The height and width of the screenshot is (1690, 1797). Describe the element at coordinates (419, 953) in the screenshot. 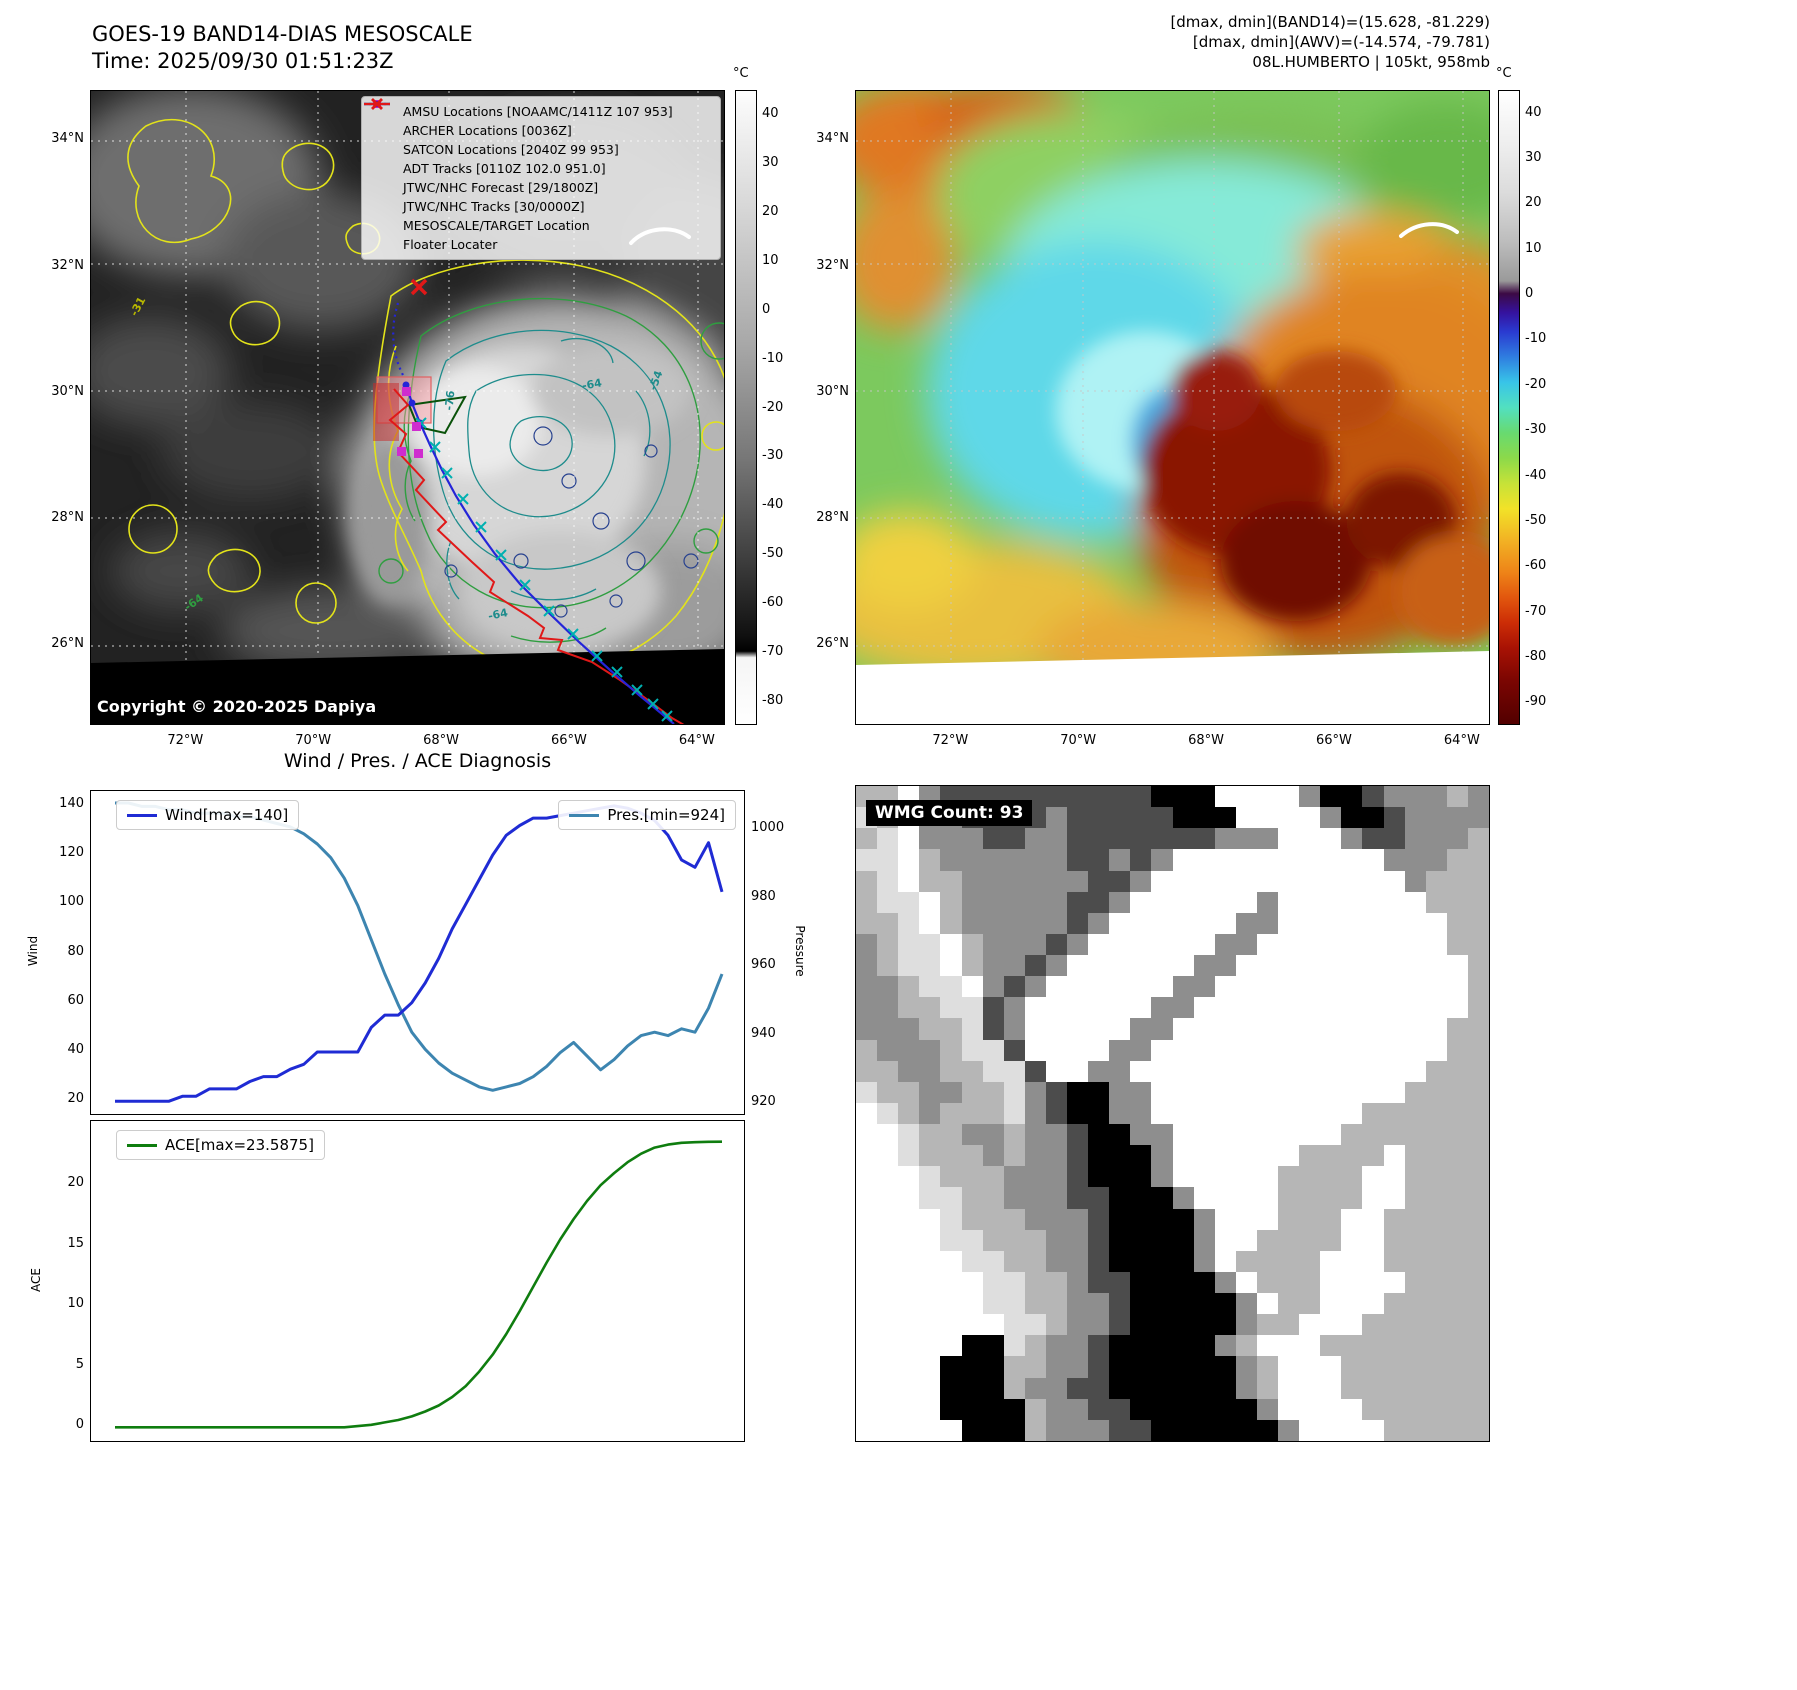

I see `wind-series-line` at that location.